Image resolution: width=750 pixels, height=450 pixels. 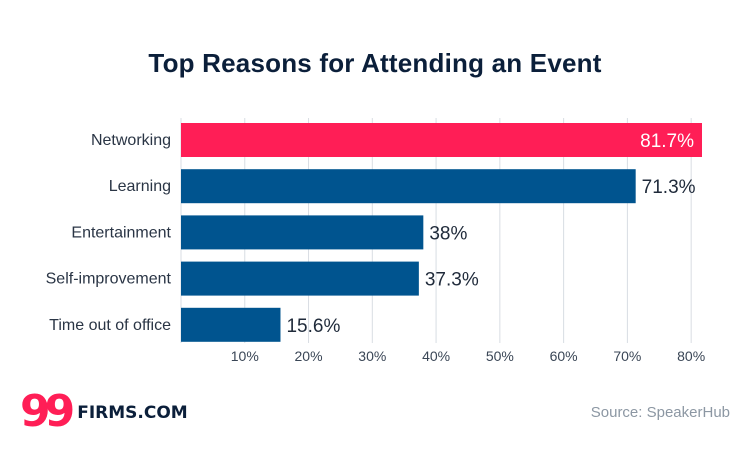 I want to click on value-label: 38%, so click(x=448, y=233).